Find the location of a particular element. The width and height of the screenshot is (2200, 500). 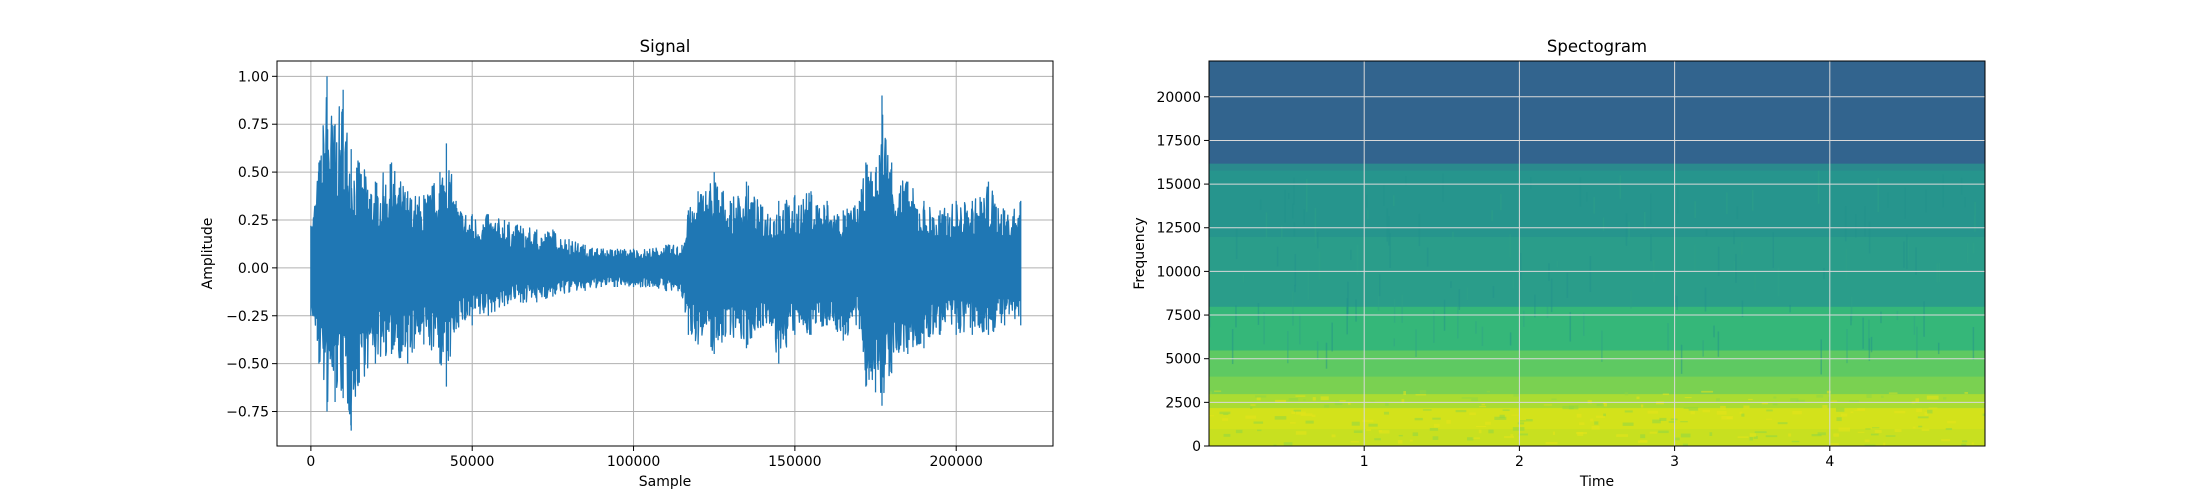

x-tick-label: 0 is located at coordinates (310, 462).